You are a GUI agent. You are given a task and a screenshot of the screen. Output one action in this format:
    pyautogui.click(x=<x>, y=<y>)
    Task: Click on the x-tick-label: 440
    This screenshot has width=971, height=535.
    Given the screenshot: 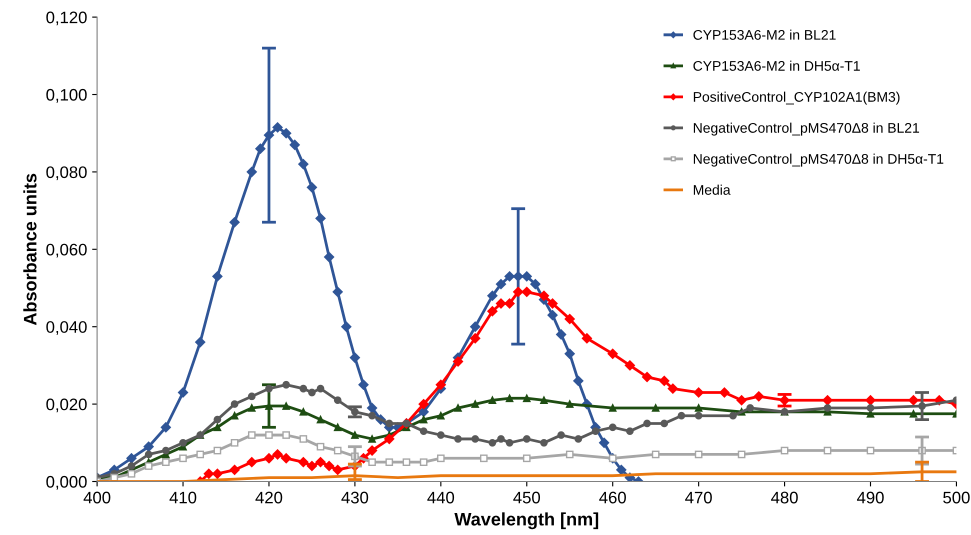 What is the action you would take?
    pyautogui.click(x=440, y=498)
    